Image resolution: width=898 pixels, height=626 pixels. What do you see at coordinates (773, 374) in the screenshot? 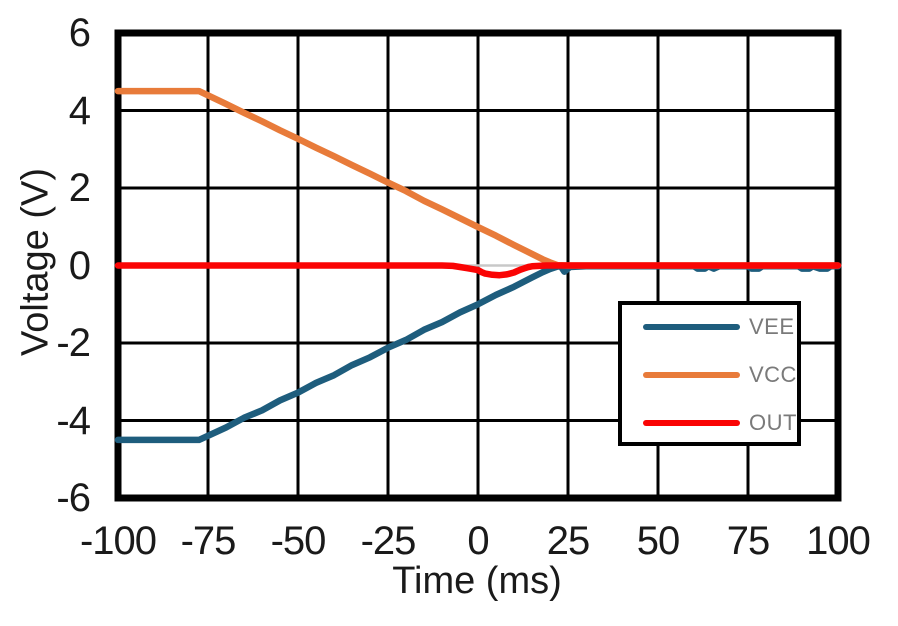
I see `legend-label-vcc: VCC` at bounding box center [773, 374].